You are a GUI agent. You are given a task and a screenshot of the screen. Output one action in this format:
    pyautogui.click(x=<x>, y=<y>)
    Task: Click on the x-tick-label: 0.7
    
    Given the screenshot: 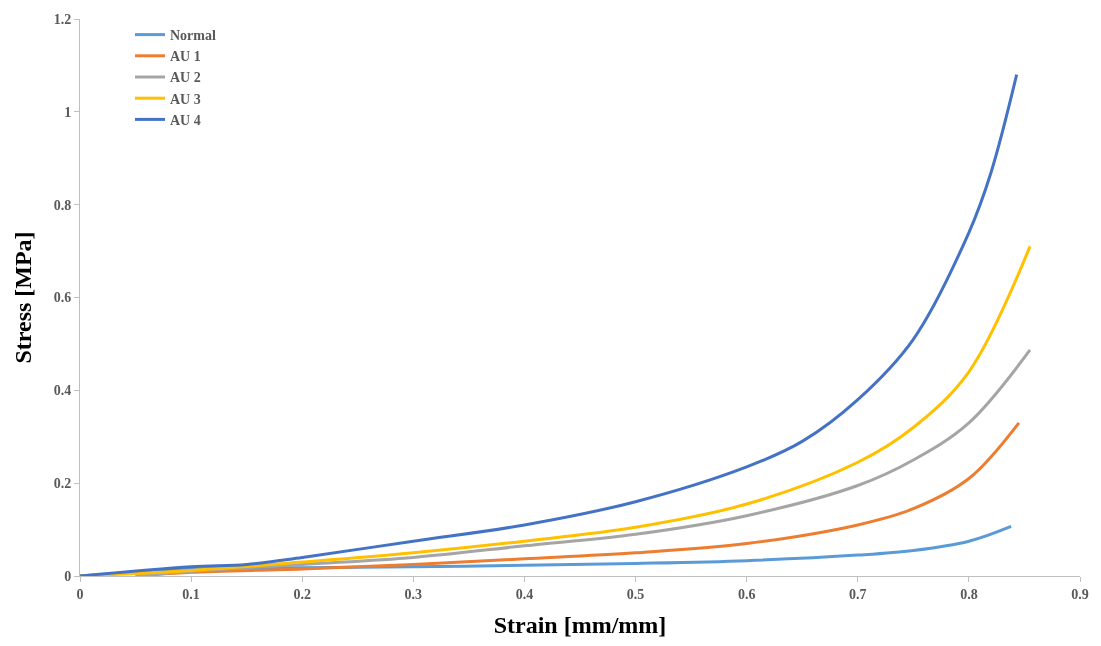 What is the action you would take?
    pyautogui.click(x=858, y=594)
    